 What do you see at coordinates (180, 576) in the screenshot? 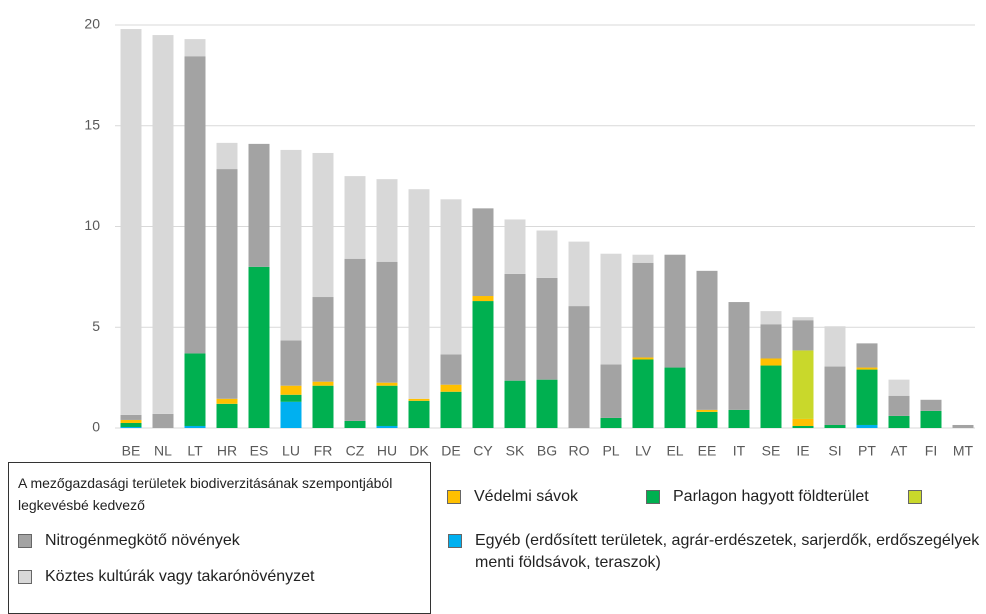
I see `legend-label: Köztes kultúrák vagy takarónövényzet` at bounding box center [180, 576].